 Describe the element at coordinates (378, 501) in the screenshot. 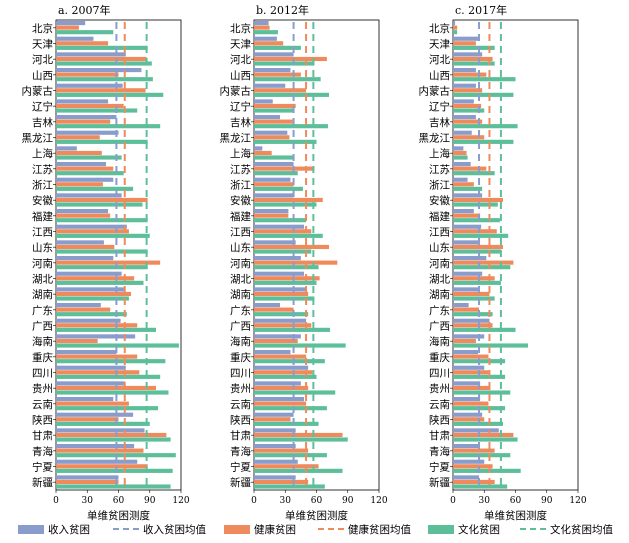

I see `x-tick-label: 120` at that location.